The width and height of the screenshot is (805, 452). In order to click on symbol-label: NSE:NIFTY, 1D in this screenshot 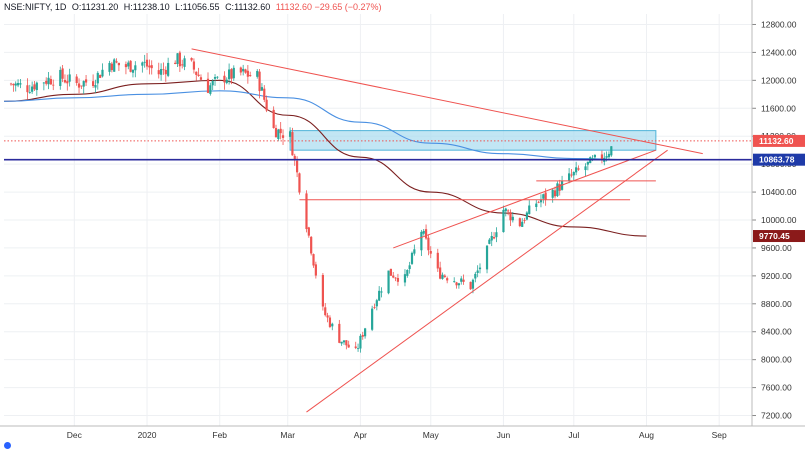, I will do `click(35, 7)`.